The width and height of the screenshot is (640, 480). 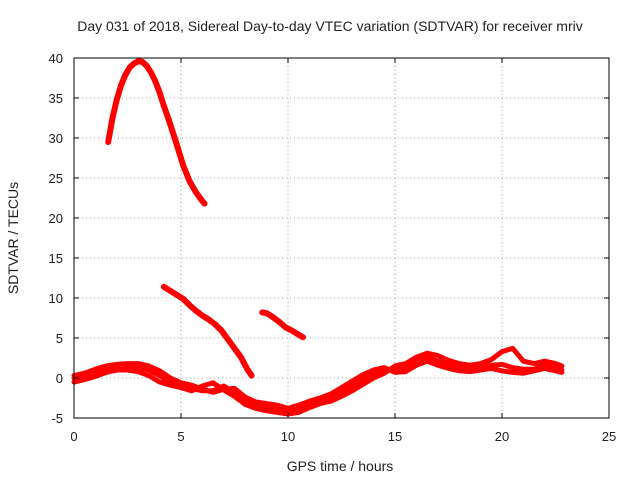 What do you see at coordinates (609, 436) in the screenshot?
I see `x-tick-label: 25` at bounding box center [609, 436].